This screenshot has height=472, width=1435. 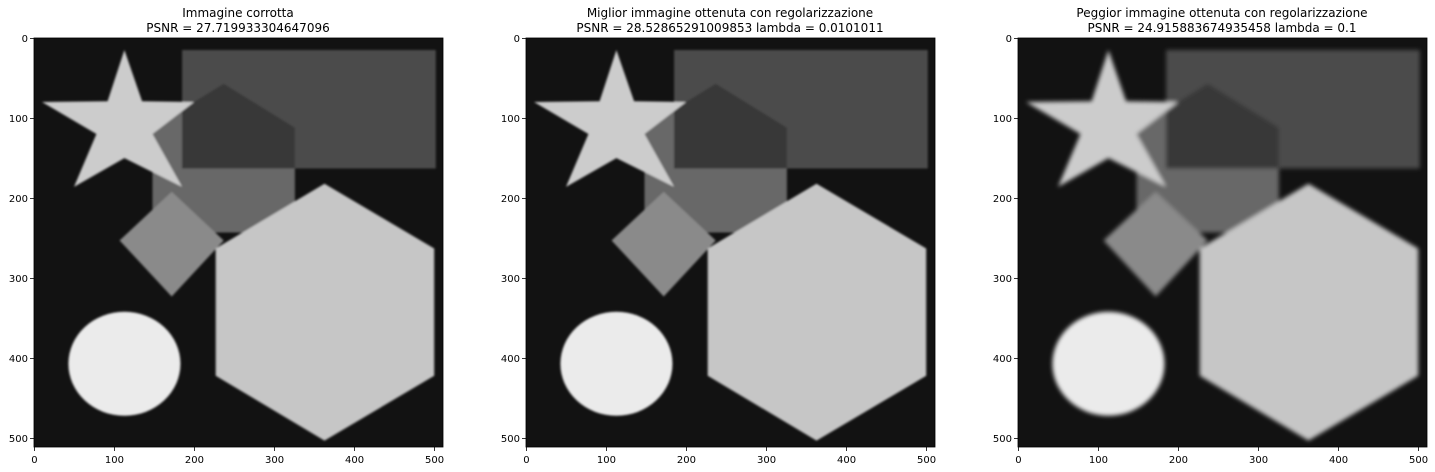 What do you see at coordinates (237, 13) in the screenshot?
I see `panel-title-line1: Immagine corrotta` at bounding box center [237, 13].